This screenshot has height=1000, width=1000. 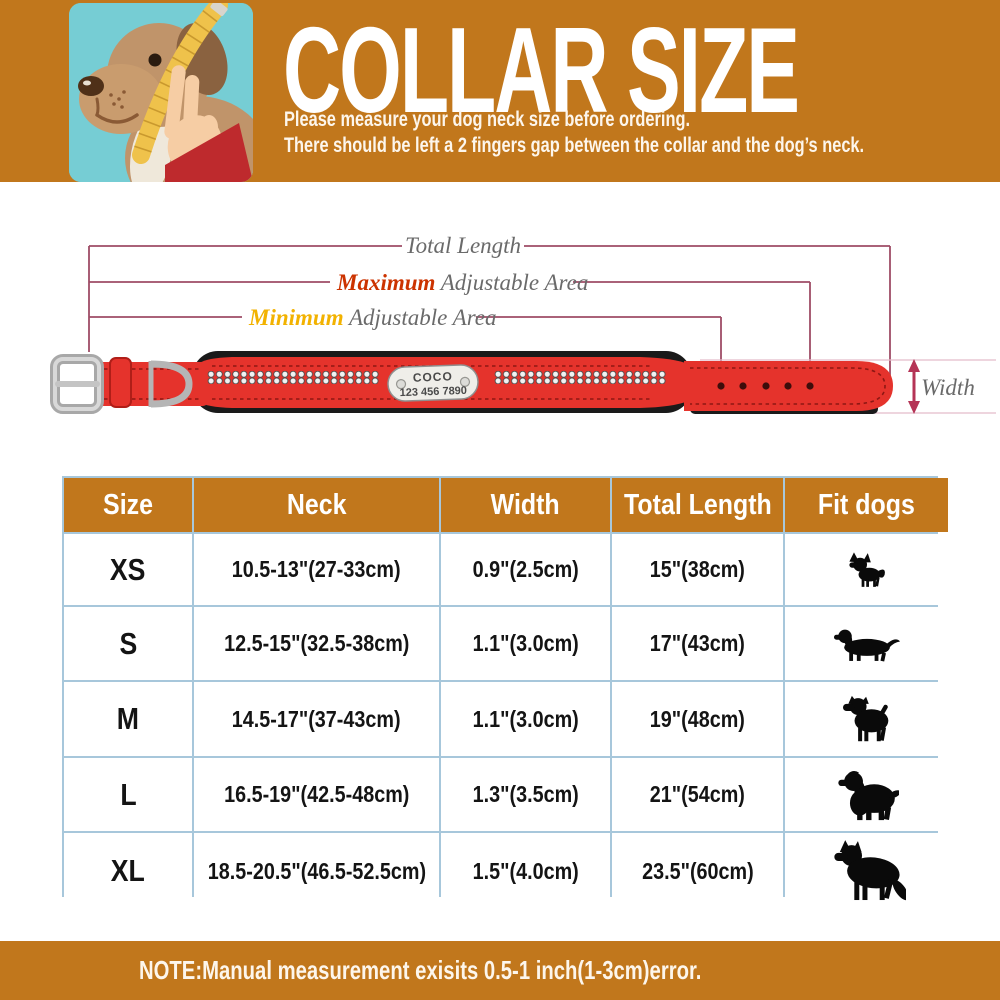 I want to click on dog-icon-chihuahua, so click(x=866, y=569).